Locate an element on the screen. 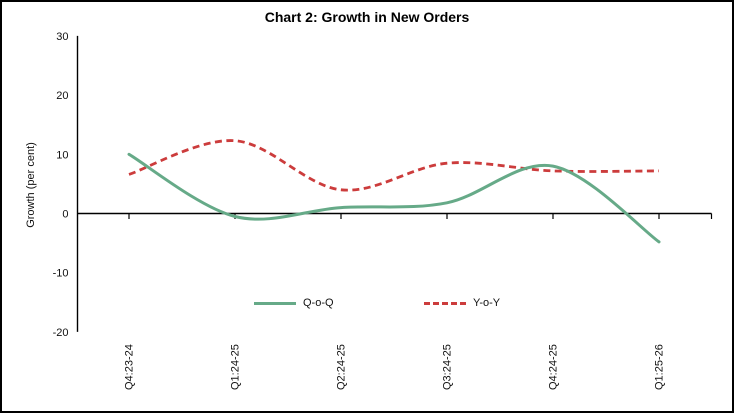  x-tick-label: Q4:23-24 is located at coordinates (130, 367).